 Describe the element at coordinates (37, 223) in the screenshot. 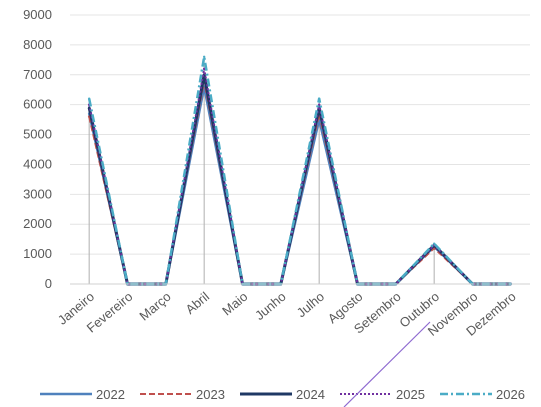

I see `y-tick-label: 2000` at that location.